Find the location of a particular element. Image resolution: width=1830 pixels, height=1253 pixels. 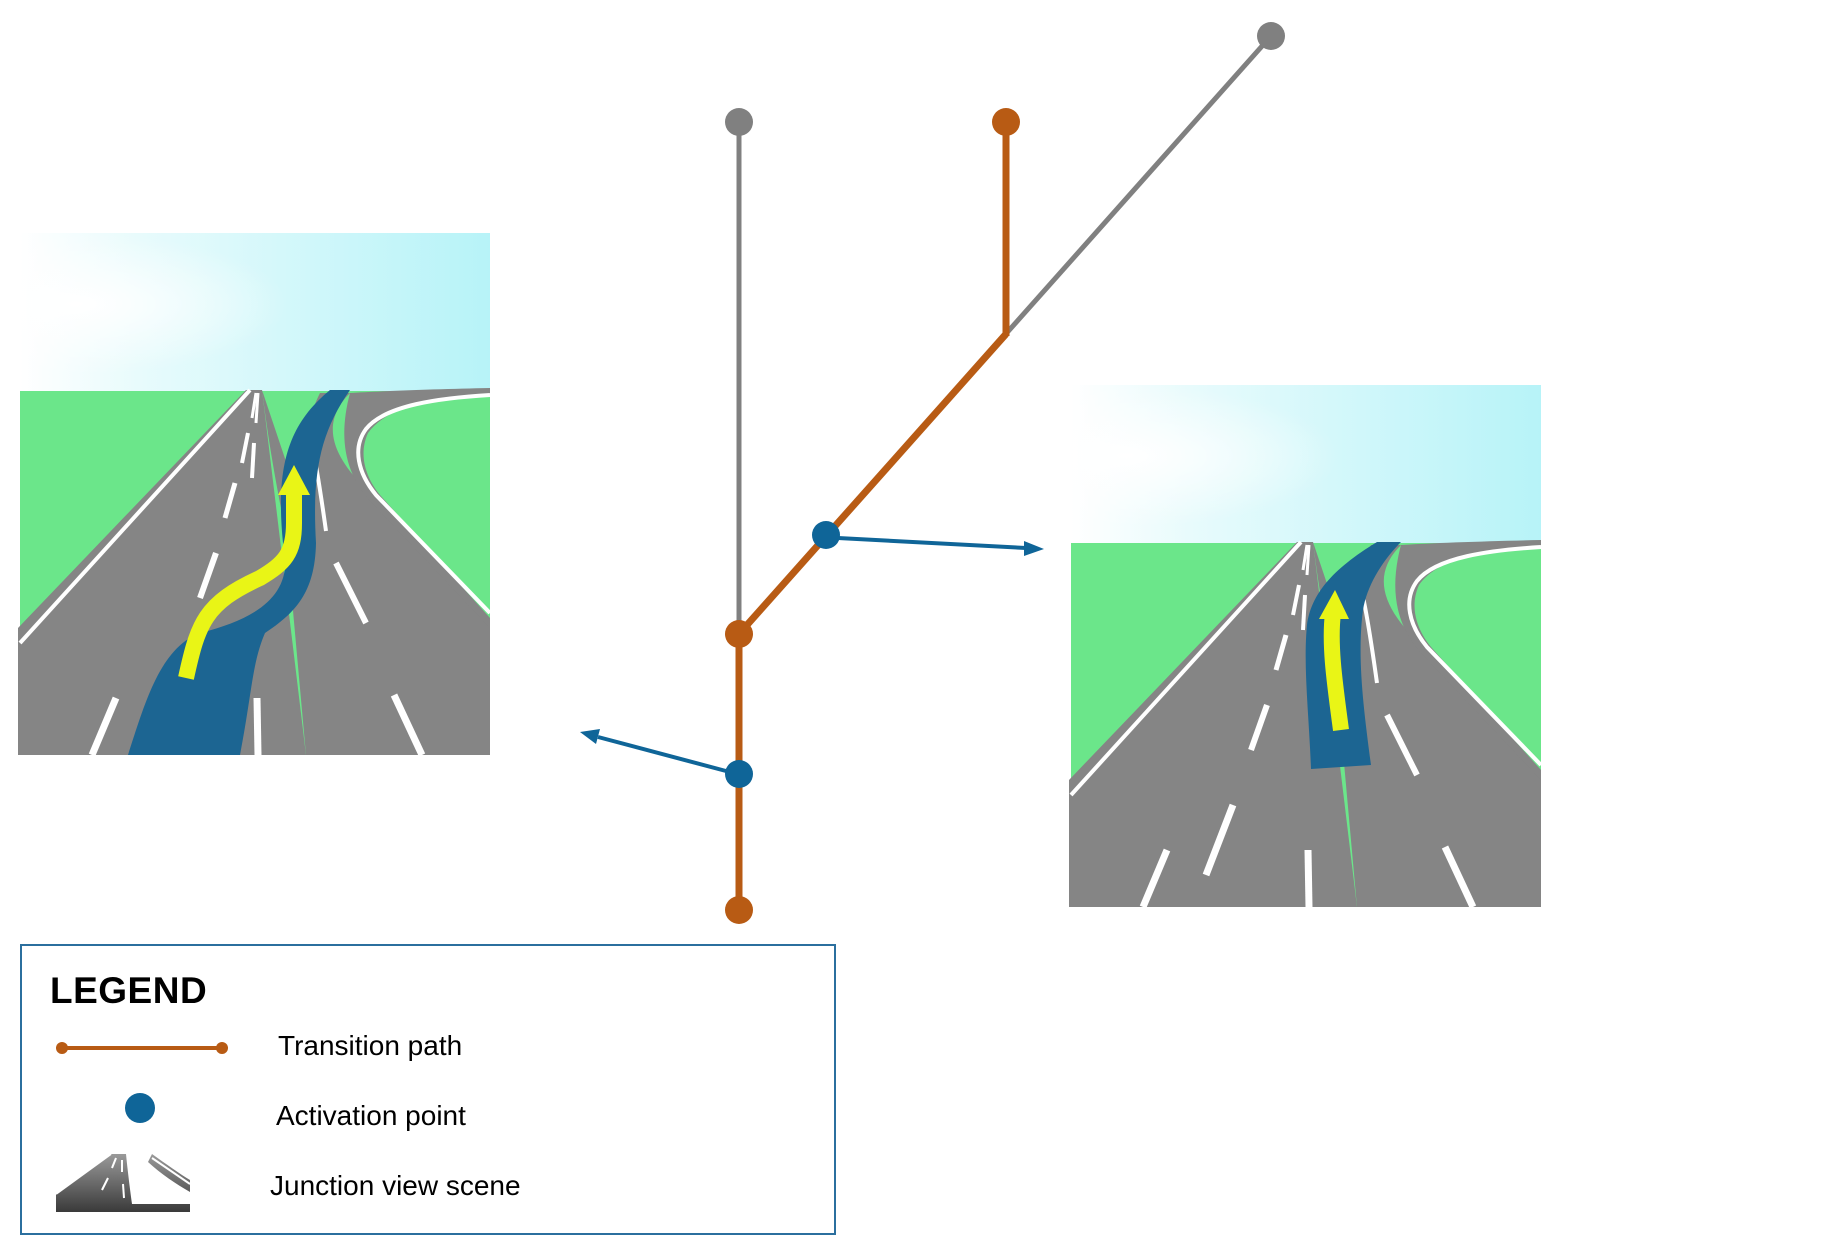

route-arrow-left is located at coordinates (240, 585).